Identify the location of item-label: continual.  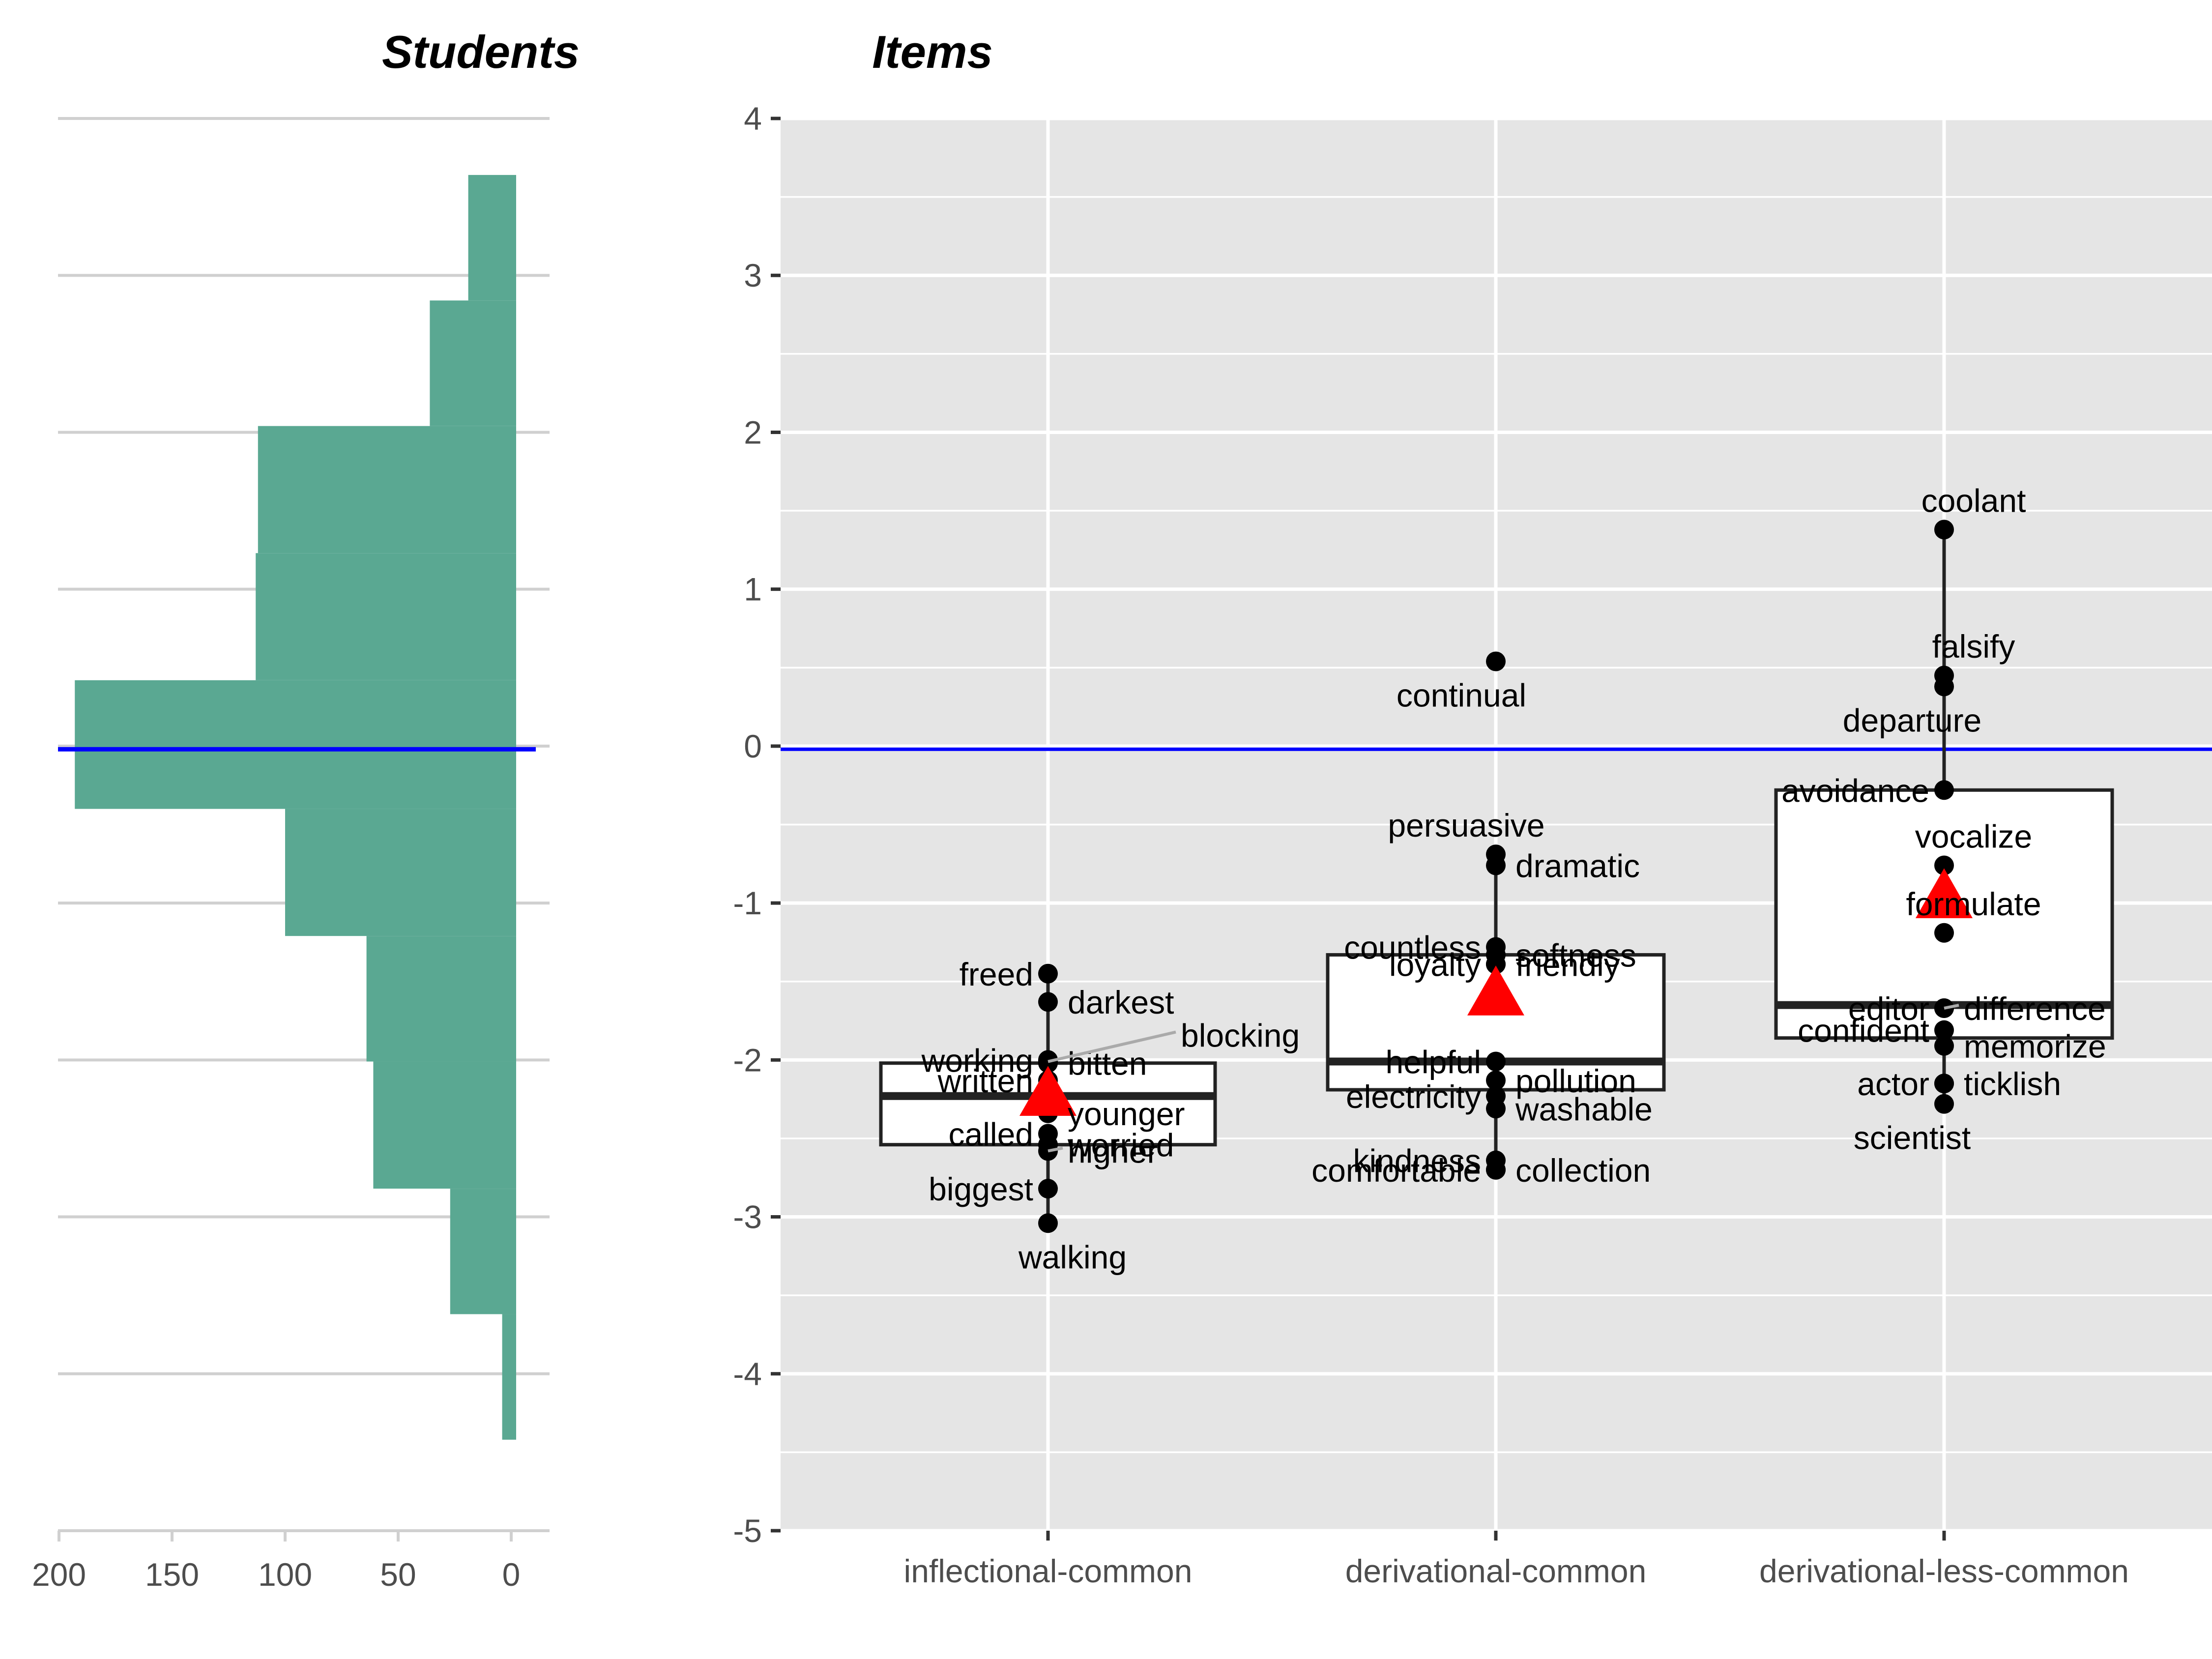
(1461, 696).